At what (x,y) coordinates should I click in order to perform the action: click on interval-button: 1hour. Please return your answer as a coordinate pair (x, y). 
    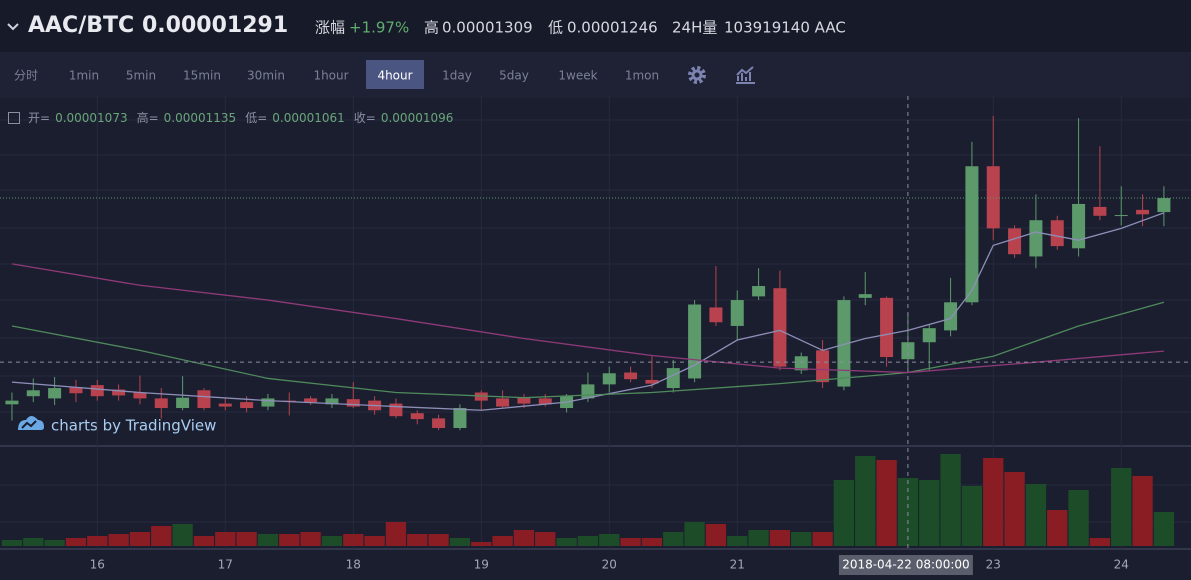
    Looking at the image, I should click on (330, 76).